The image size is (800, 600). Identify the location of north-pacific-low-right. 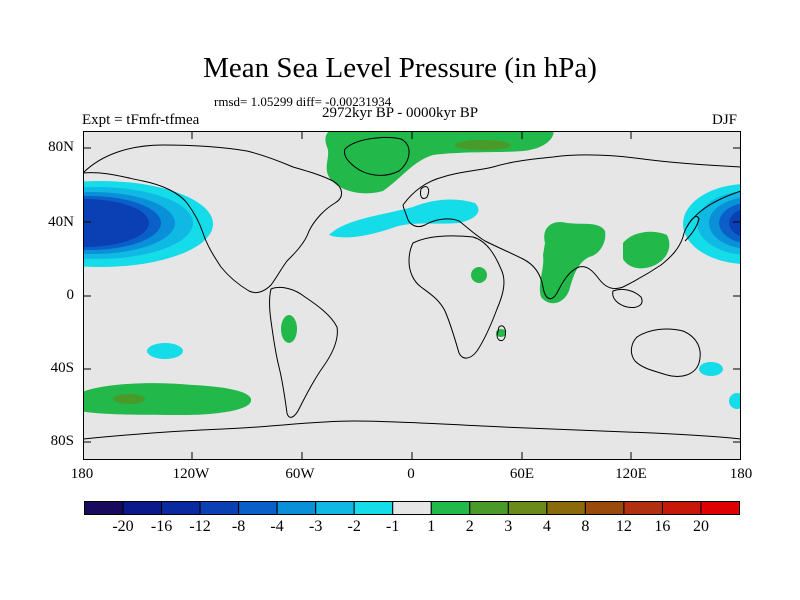
(712, 224).